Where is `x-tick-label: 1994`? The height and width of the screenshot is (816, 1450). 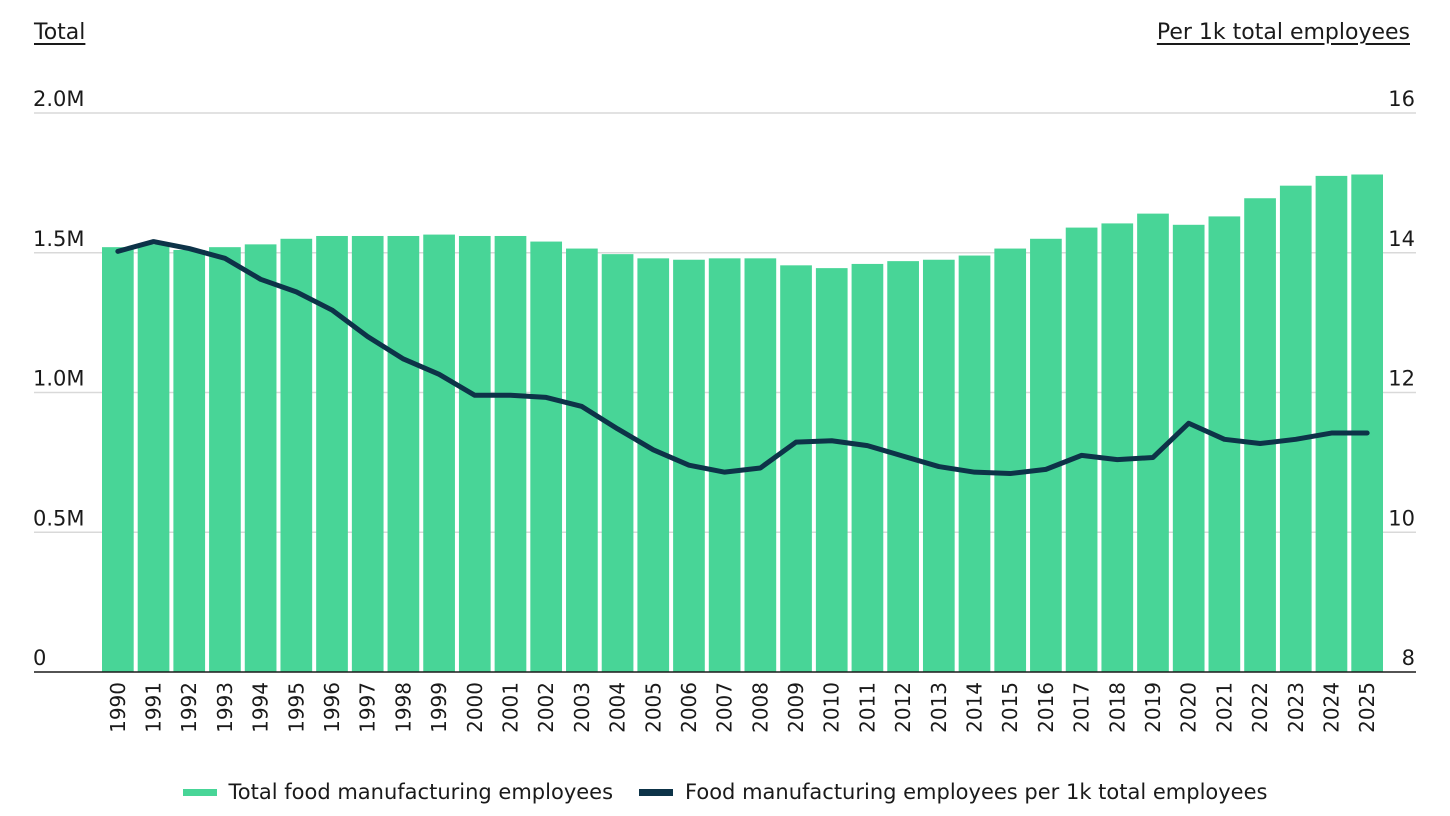 x-tick-label: 1994 is located at coordinates (261, 707).